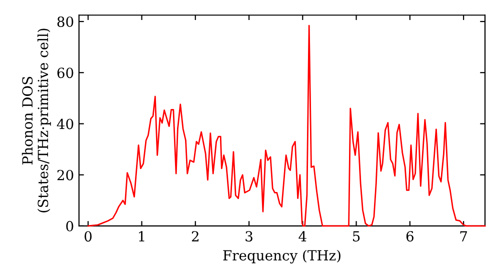  Describe the element at coordinates (141, 236) in the screenshot. I see `x-tick-label: 1` at that location.